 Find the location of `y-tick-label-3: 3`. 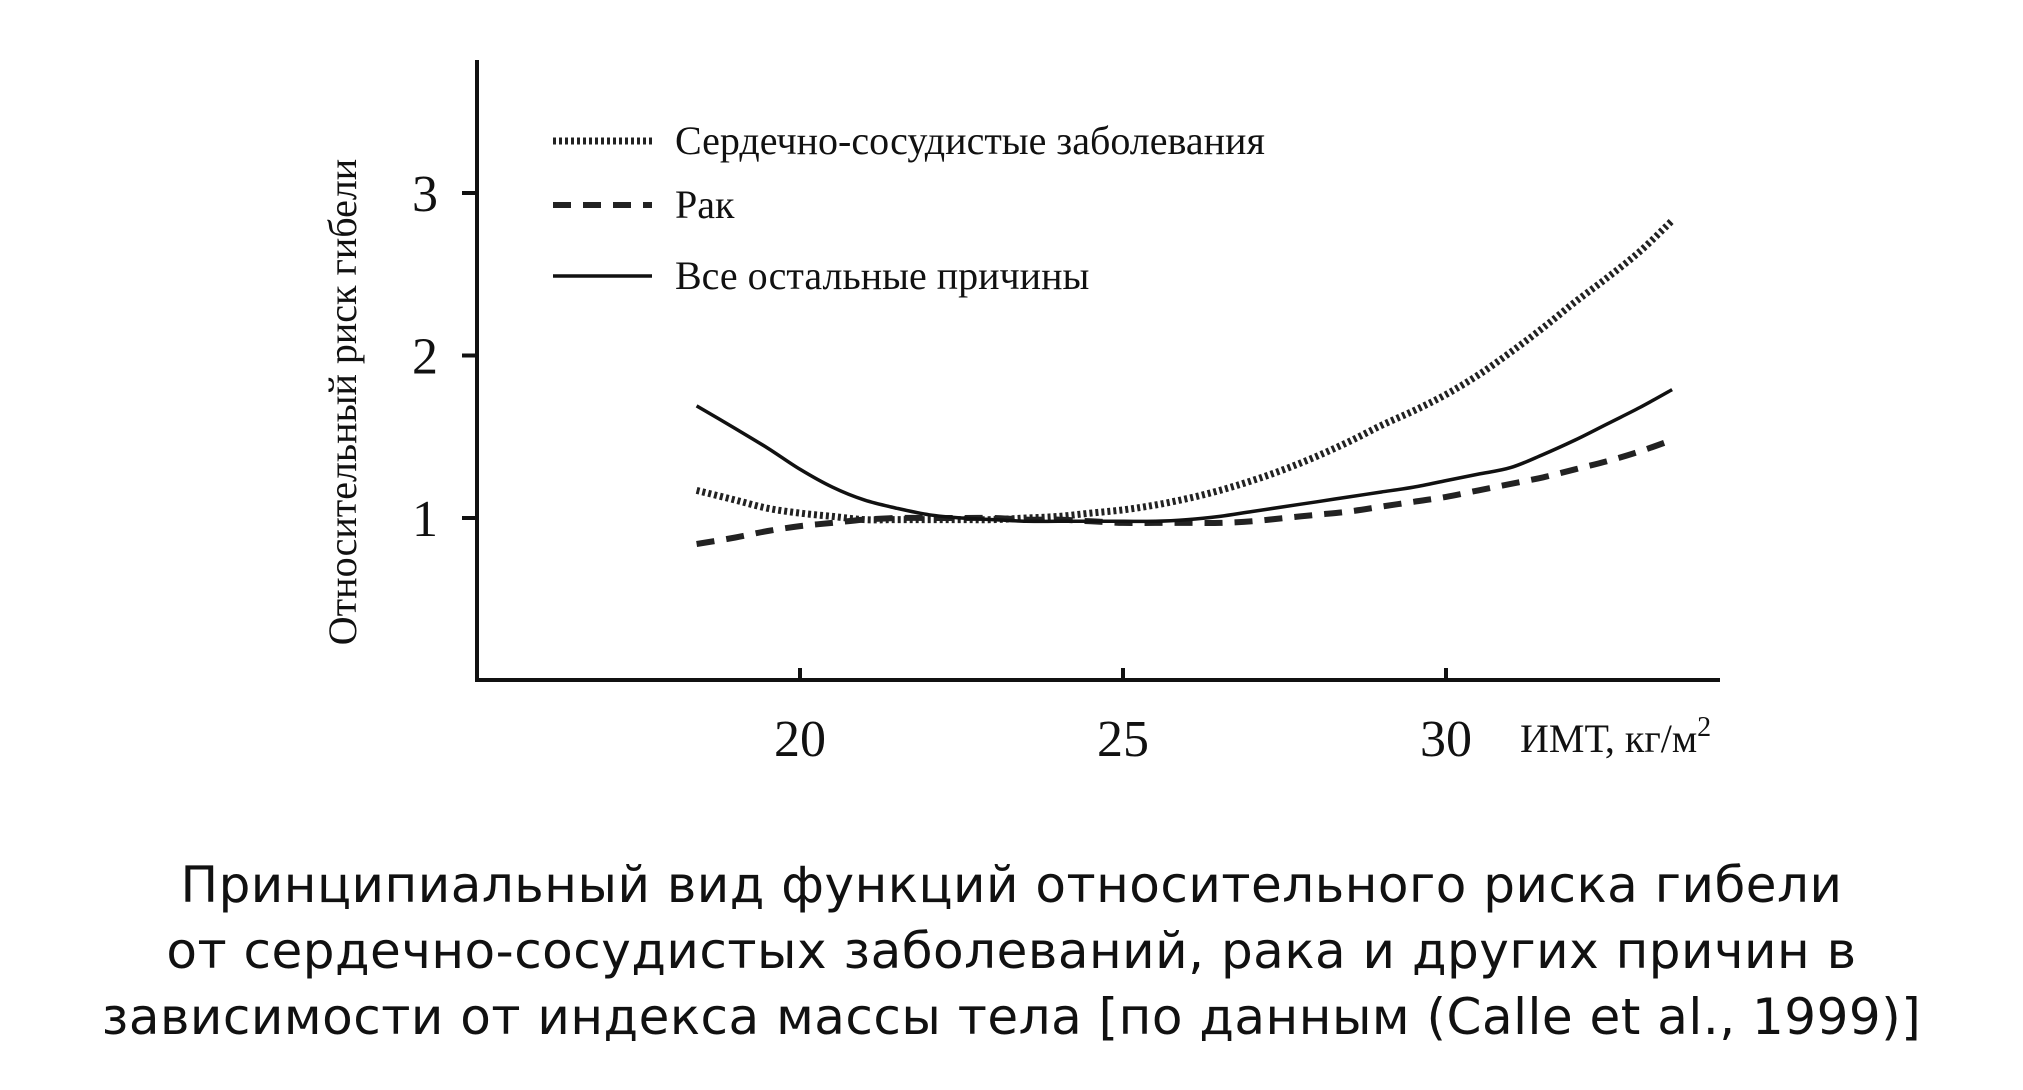

y-tick-label-3: 3 is located at coordinates (425, 194).